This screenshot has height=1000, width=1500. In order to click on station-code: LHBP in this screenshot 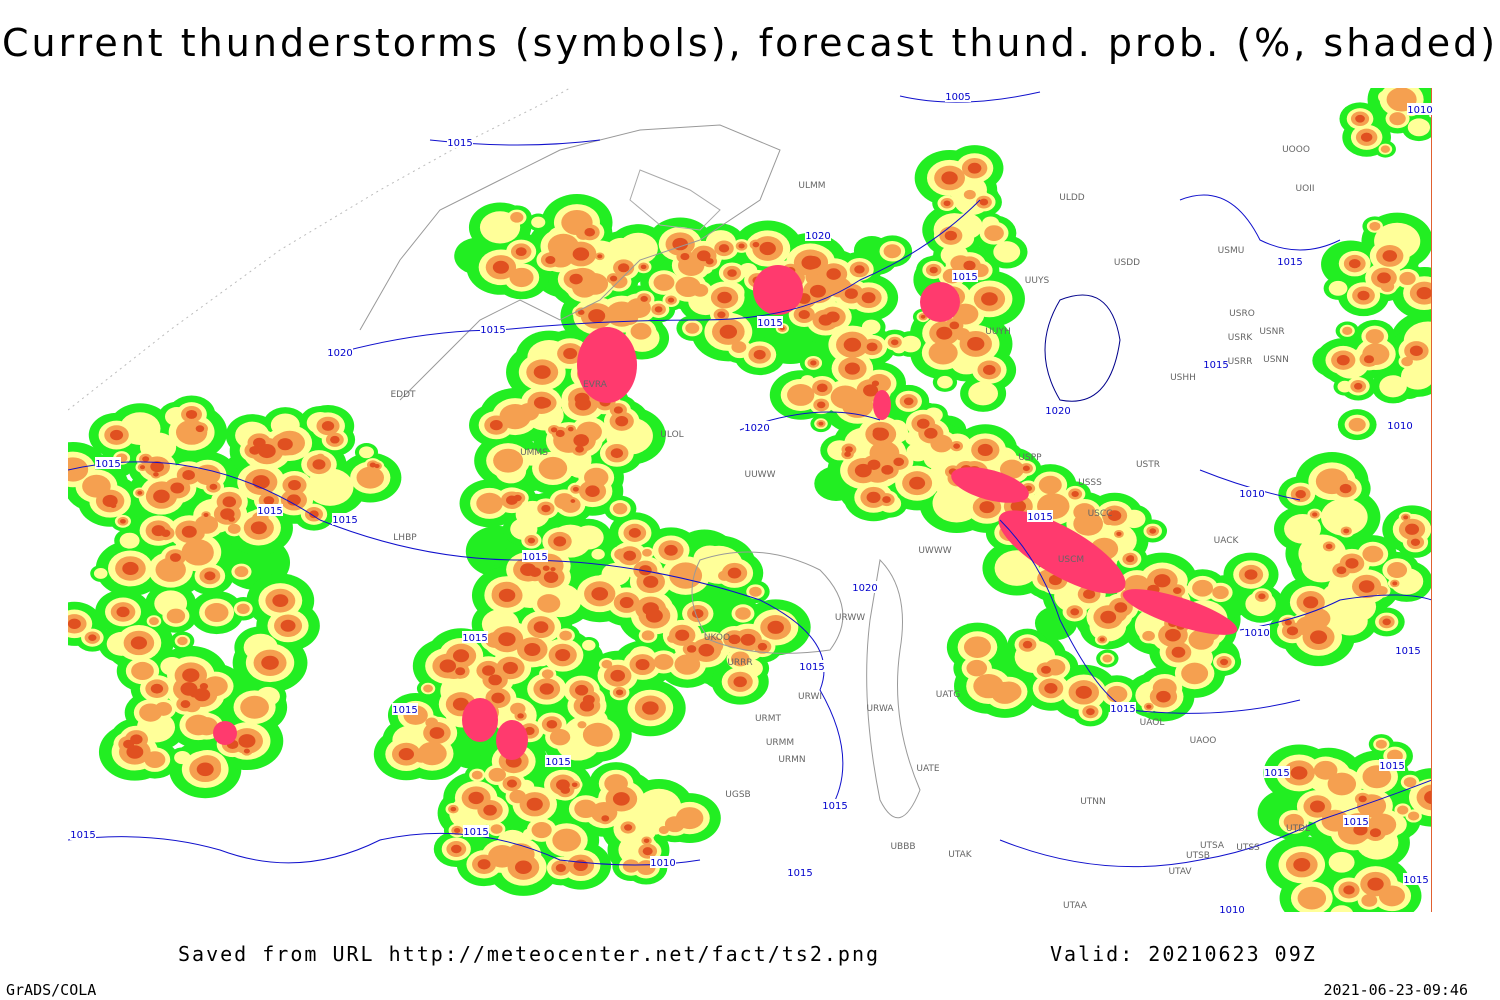, I will do `click(405, 538)`.